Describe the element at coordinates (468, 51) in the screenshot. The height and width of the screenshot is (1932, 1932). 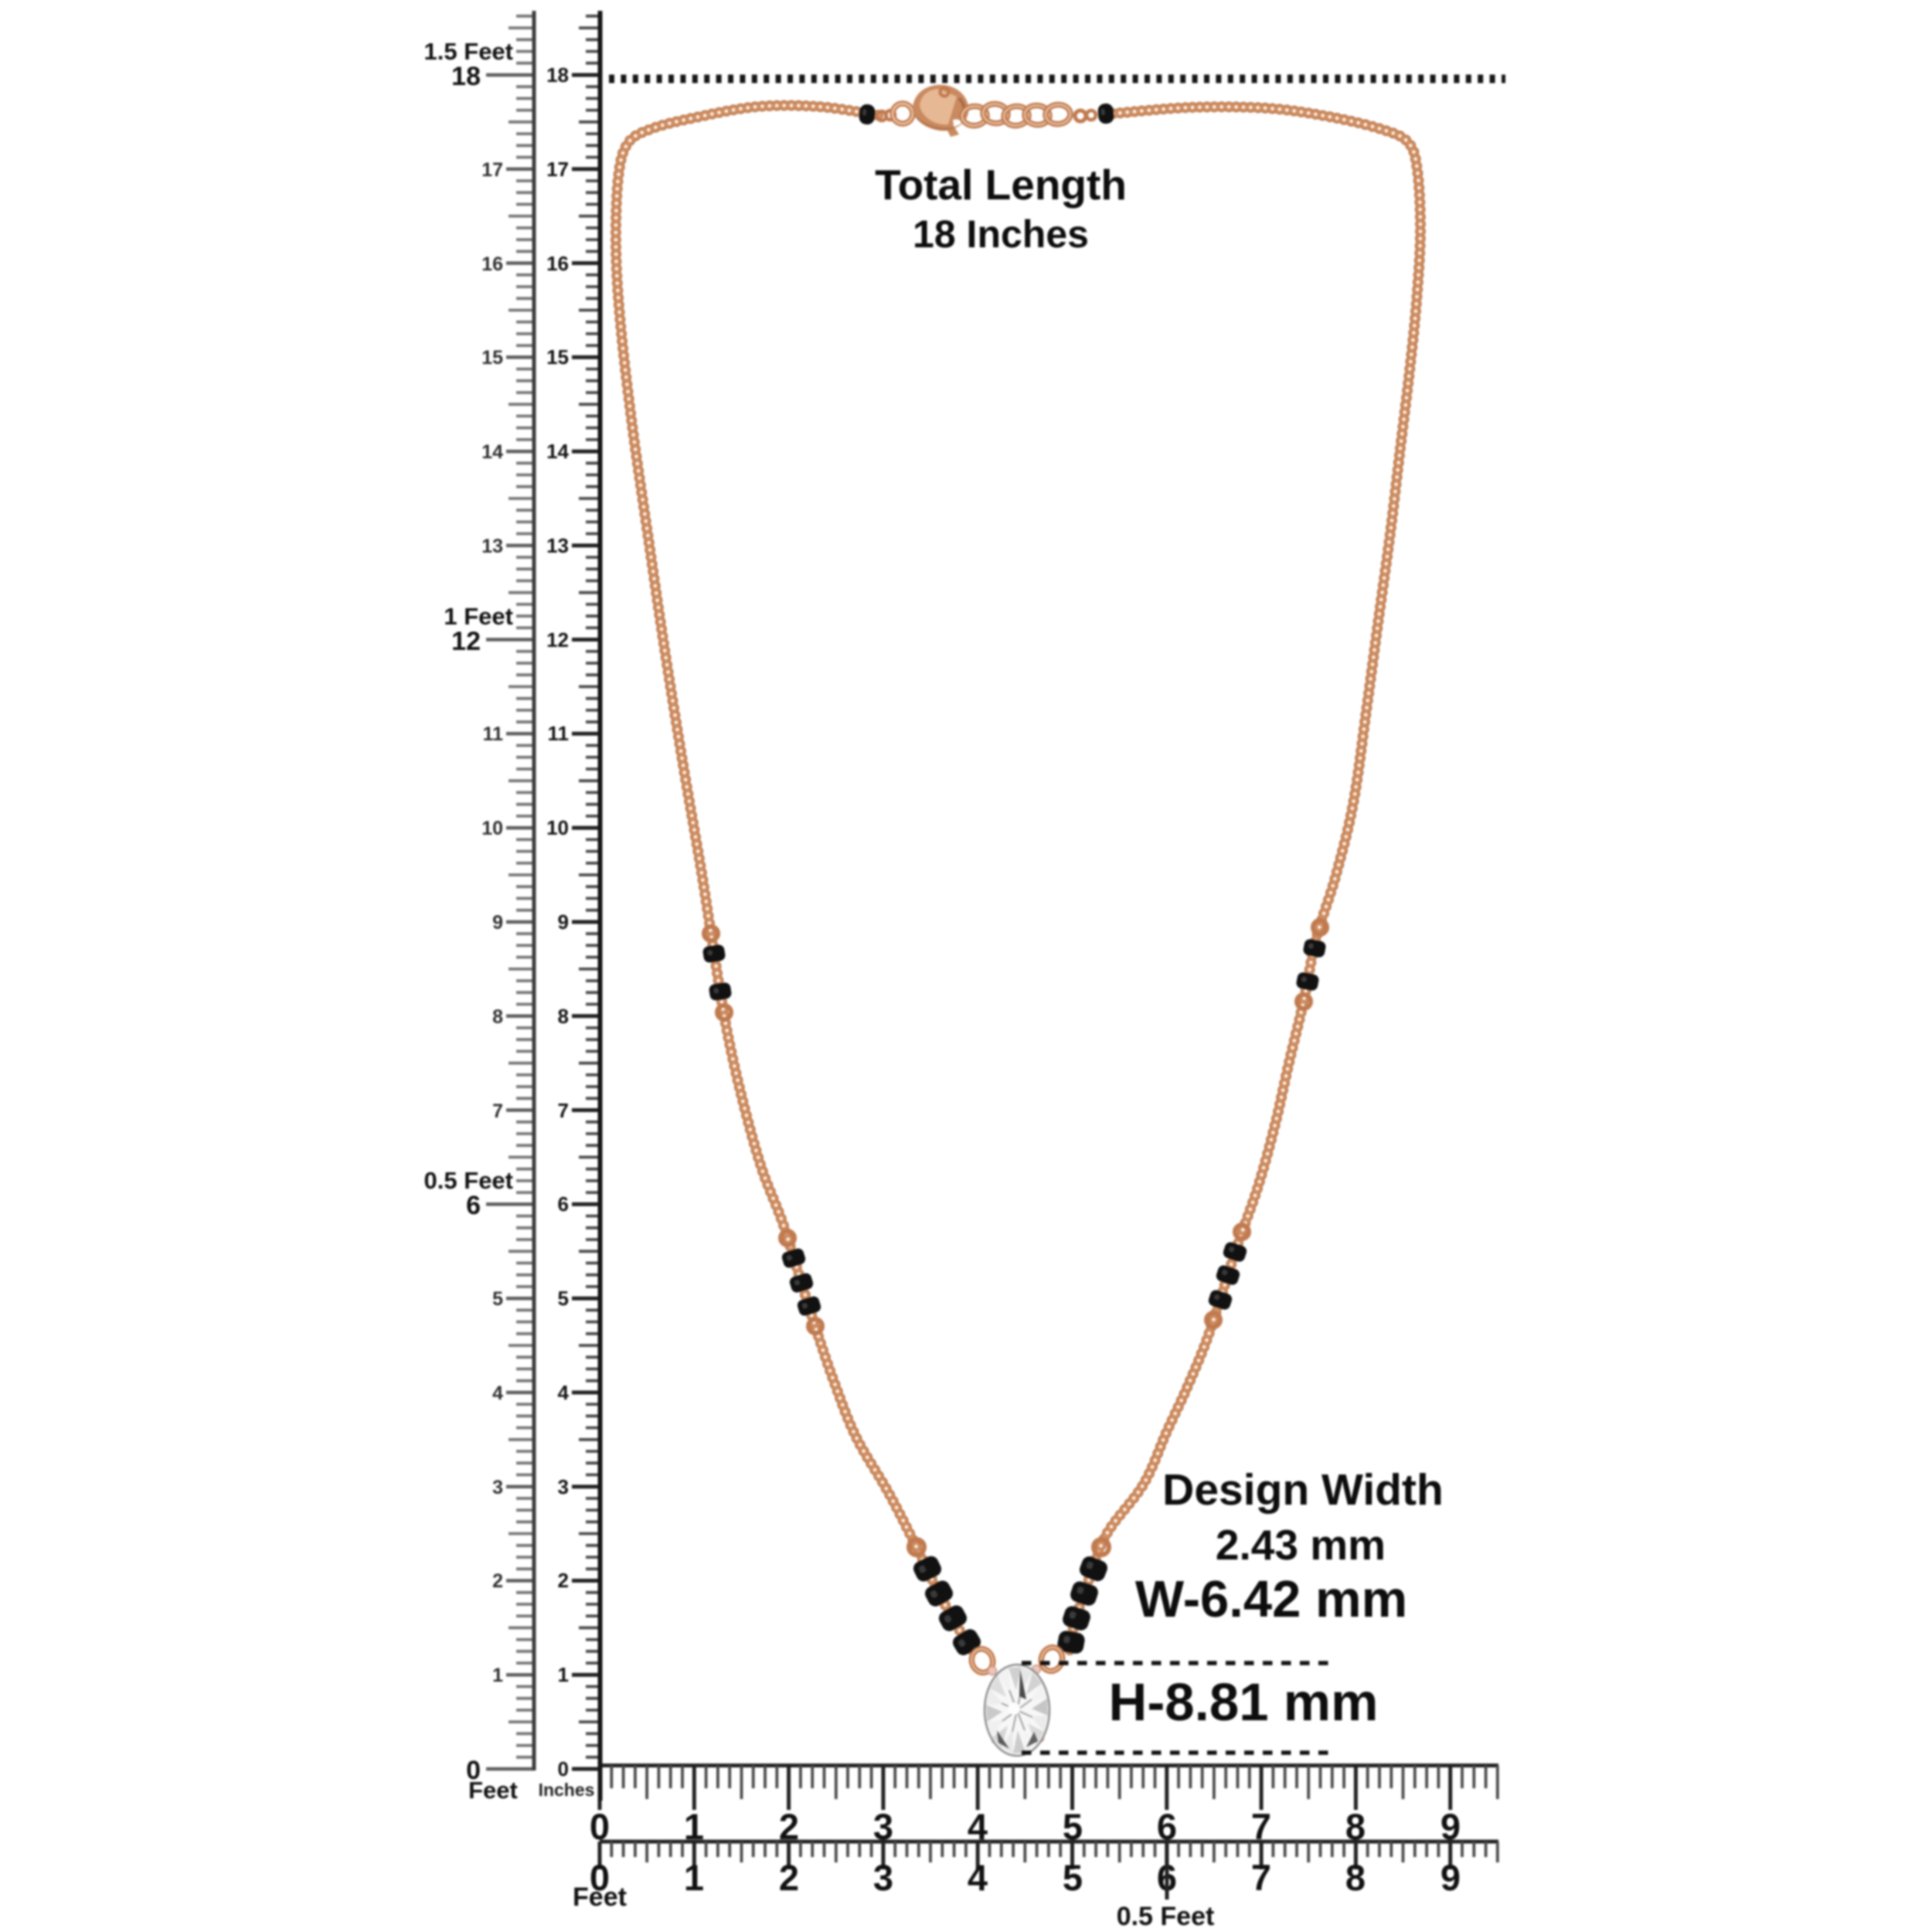
I see `svg-text: 1.5 Feet` at that location.